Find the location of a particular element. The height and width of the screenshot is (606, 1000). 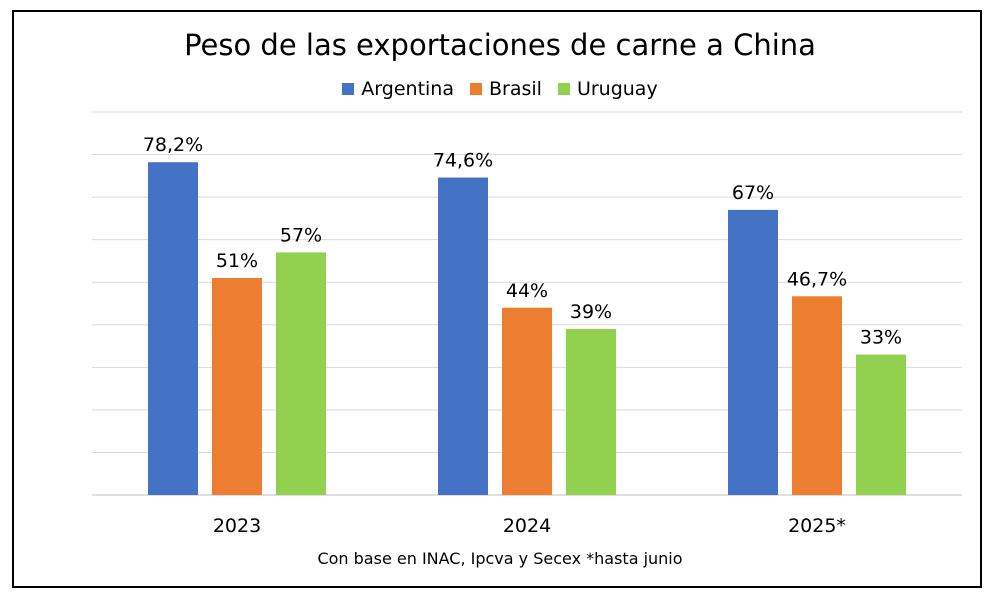

legend-swatch-brasil is located at coordinates (475, 89).